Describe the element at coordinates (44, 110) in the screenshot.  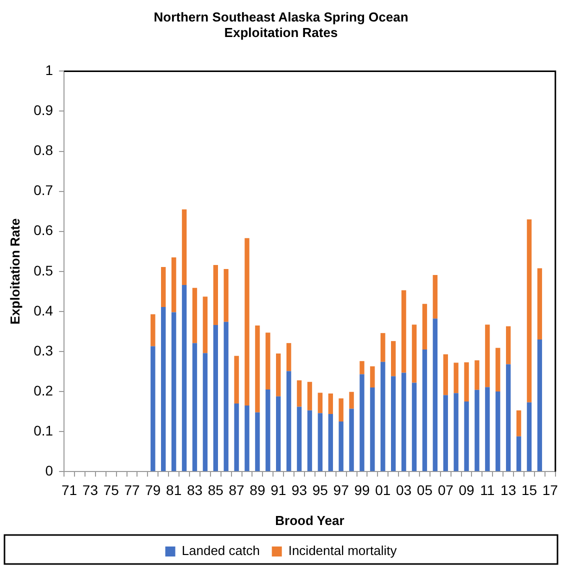
I see `y-tick-label: 0.9` at that location.